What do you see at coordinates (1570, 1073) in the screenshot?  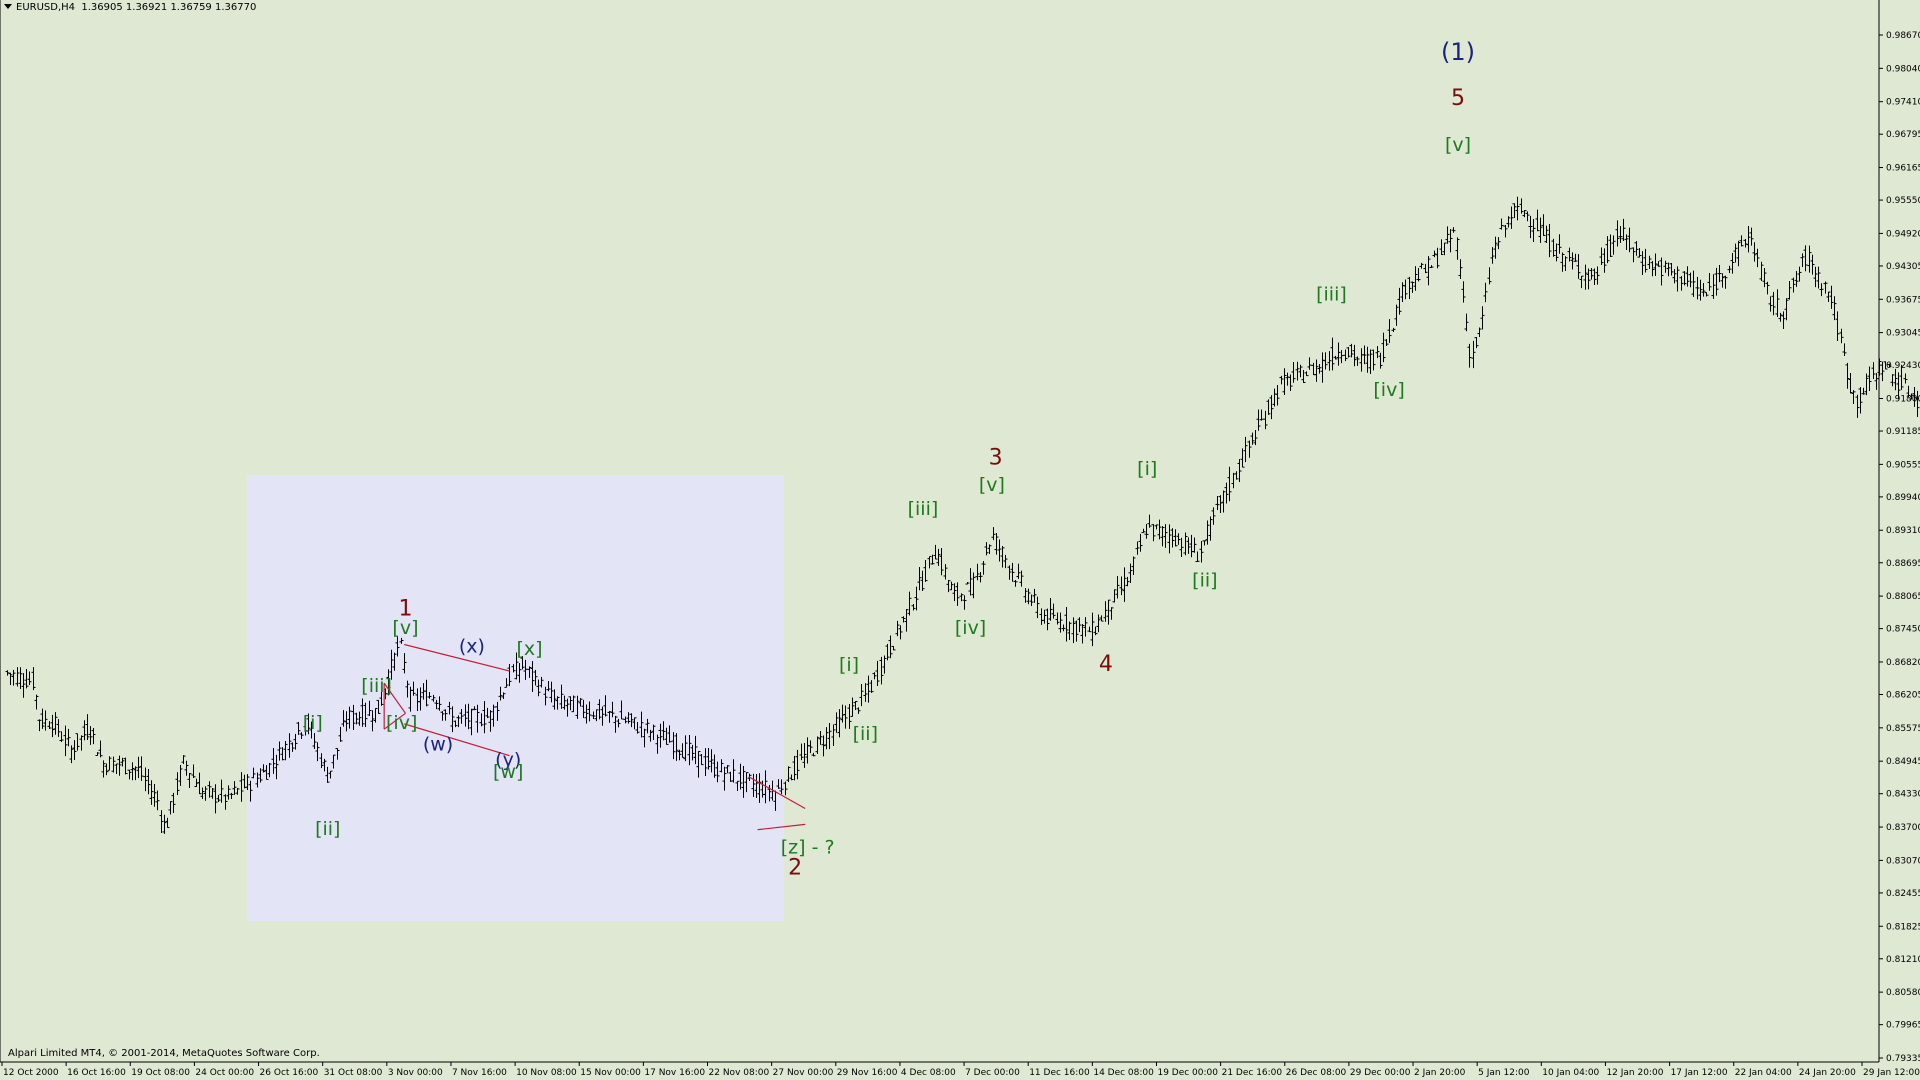 I see `x-tick-label: 10 Jan 04:00` at bounding box center [1570, 1073].